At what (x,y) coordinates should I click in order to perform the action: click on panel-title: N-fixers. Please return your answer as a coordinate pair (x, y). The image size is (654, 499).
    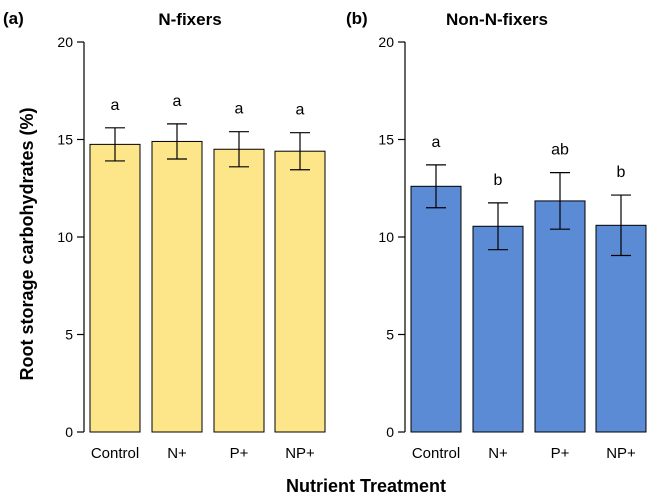
    Looking at the image, I should click on (189, 19).